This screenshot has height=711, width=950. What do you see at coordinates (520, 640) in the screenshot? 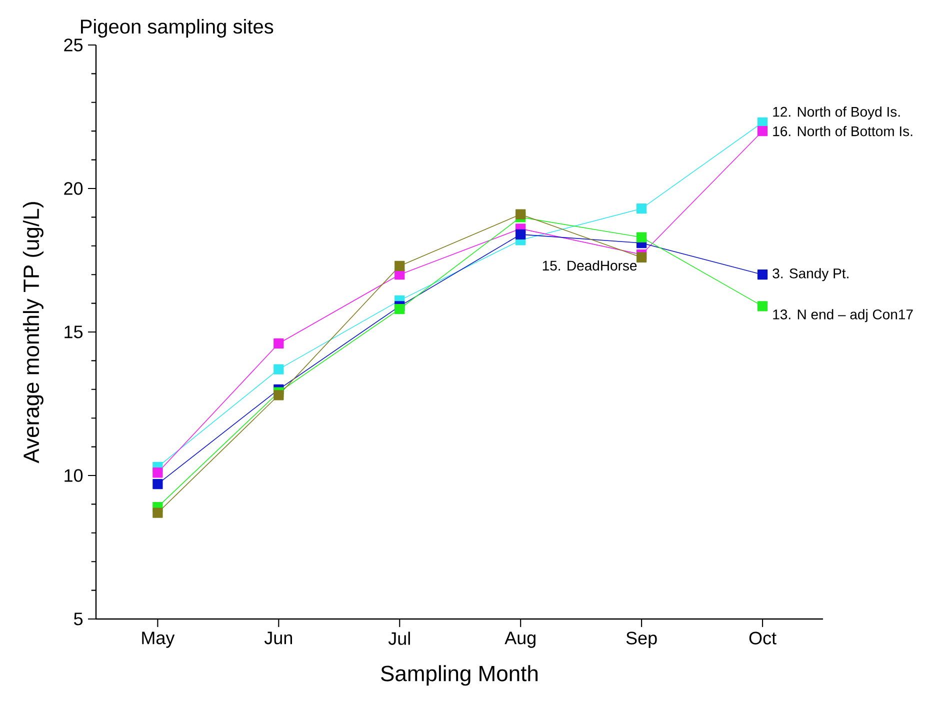
I see `x-tick-label: Aug` at bounding box center [520, 640].